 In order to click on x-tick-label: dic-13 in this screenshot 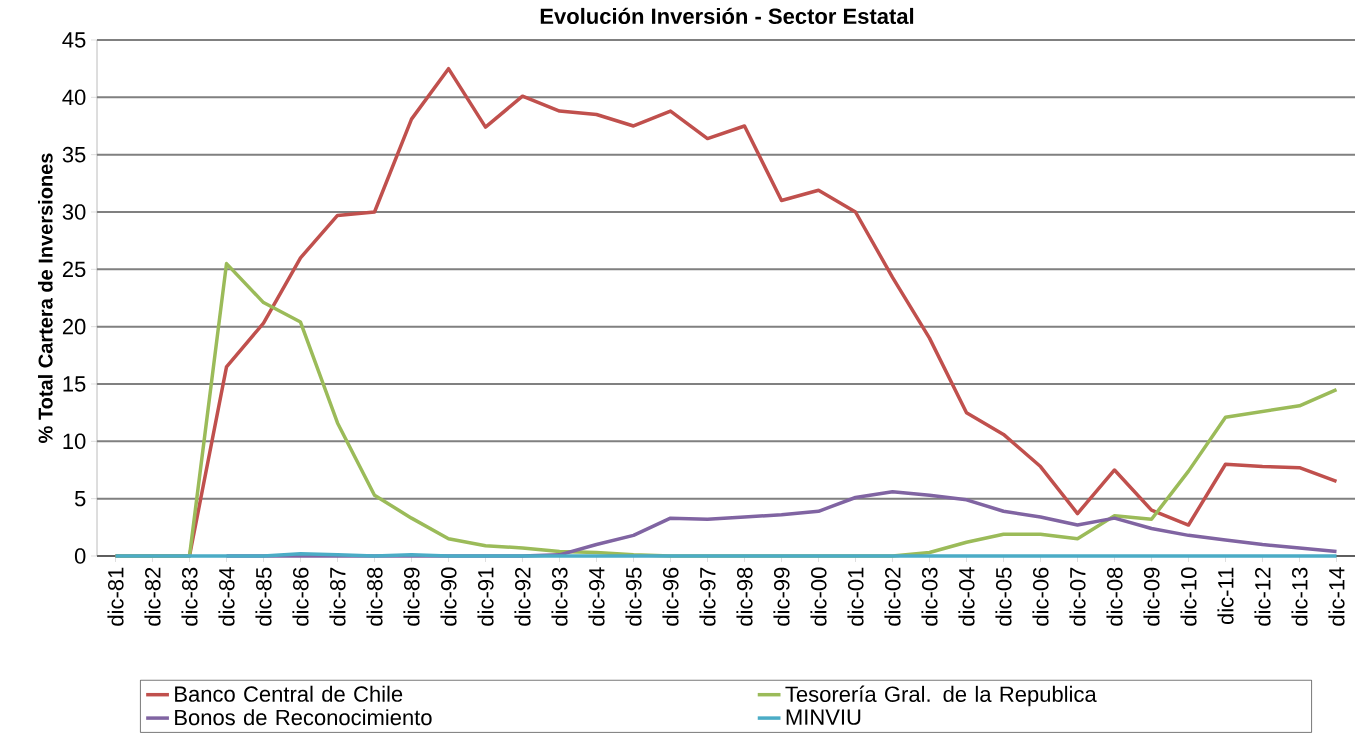, I will do `click(1299, 596)`.